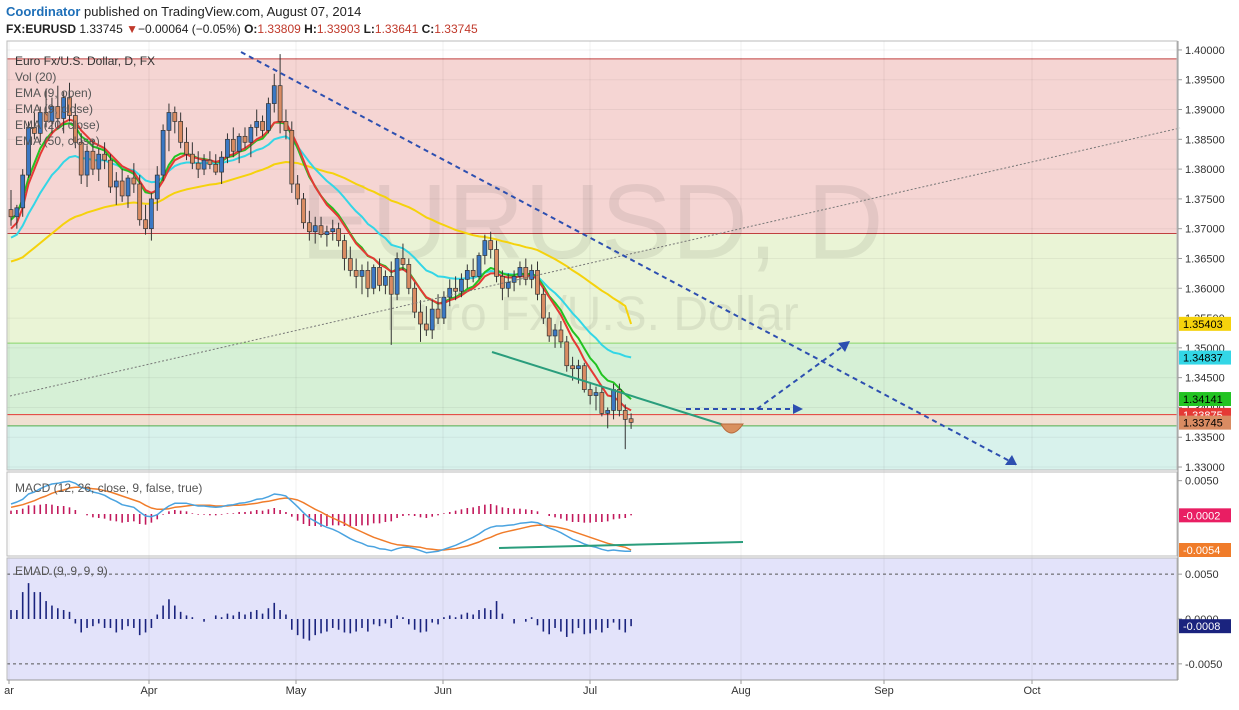  Describe the element at coordinates (609, 389) in the screenshot. I see `support-line` at that location.